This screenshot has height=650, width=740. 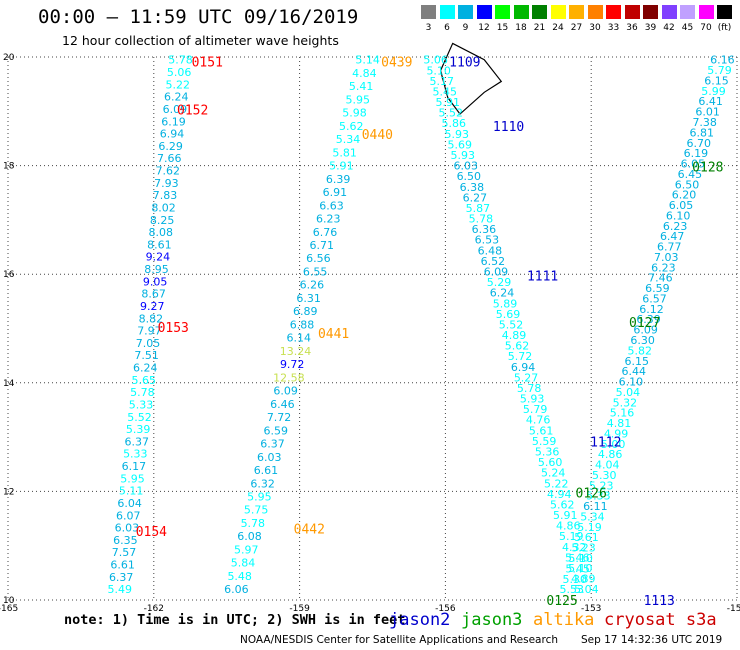 What do you see at coordinates (309, 529) in the screenshot?
I see `pass-label: 0442` at bounding box center [309, 529].